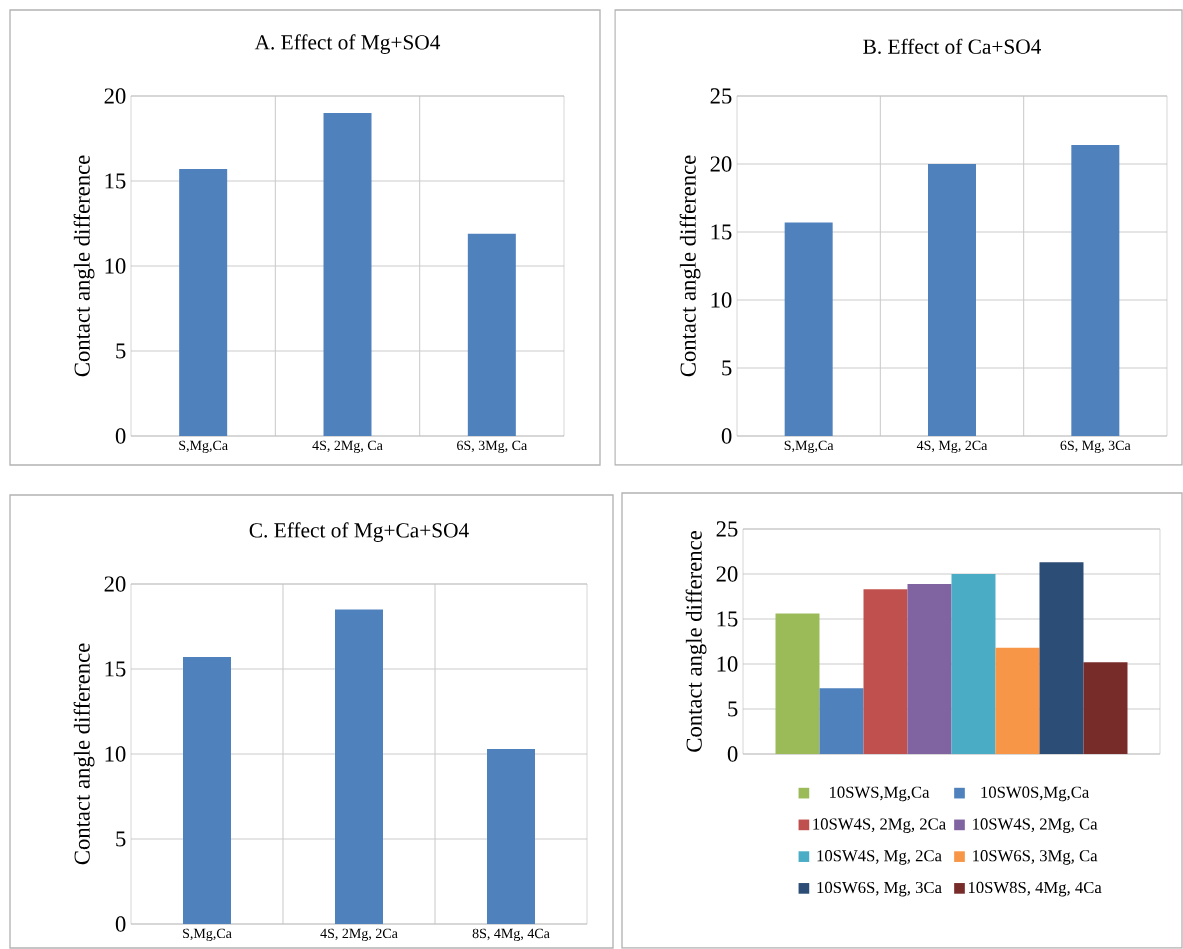 The image size is (1183, 949). I want to click on legend-label: 10SW4S, 2Mg, Ca, so click(1035, 826).